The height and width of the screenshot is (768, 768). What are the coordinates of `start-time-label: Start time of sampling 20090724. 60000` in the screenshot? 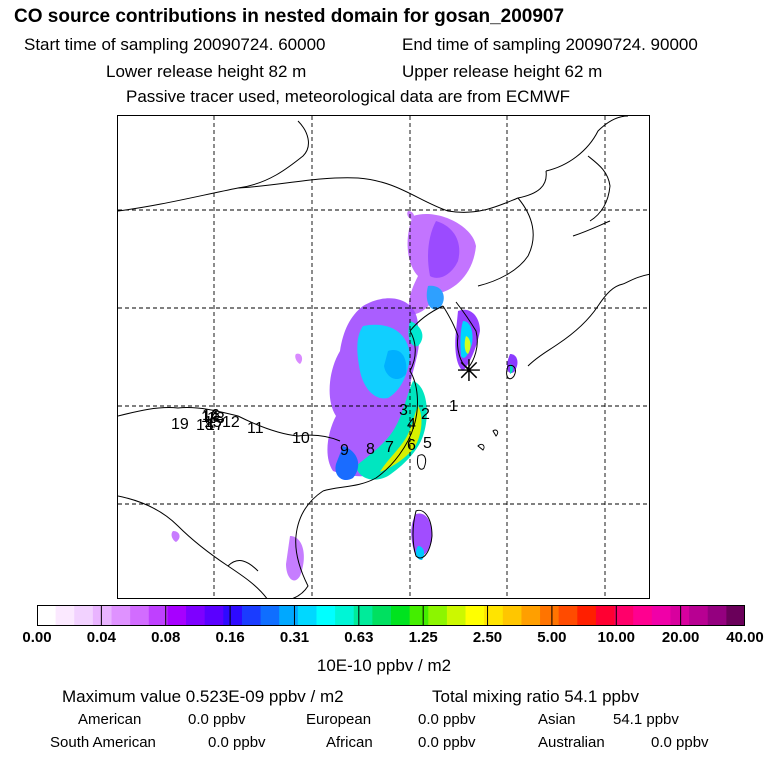 It's located at (175, 44).